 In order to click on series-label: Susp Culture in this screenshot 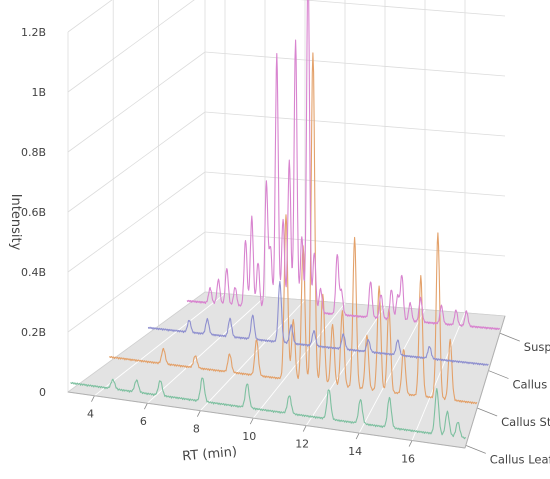, I will do `click(537, 347)`.